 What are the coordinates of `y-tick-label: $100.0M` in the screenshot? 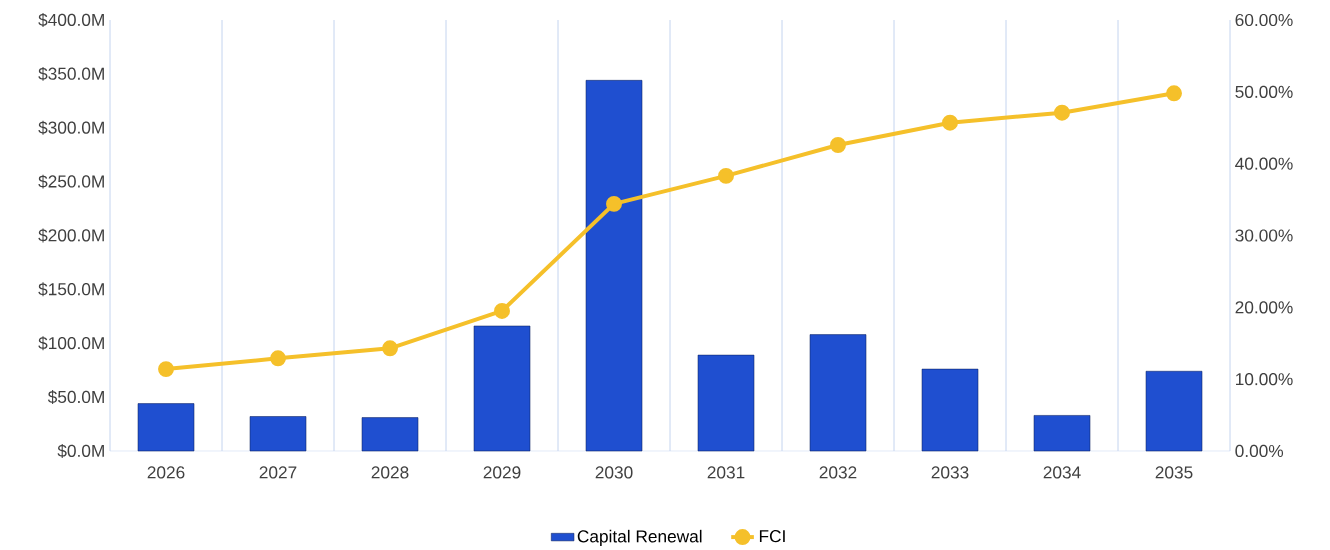 It's located at (71, 343).